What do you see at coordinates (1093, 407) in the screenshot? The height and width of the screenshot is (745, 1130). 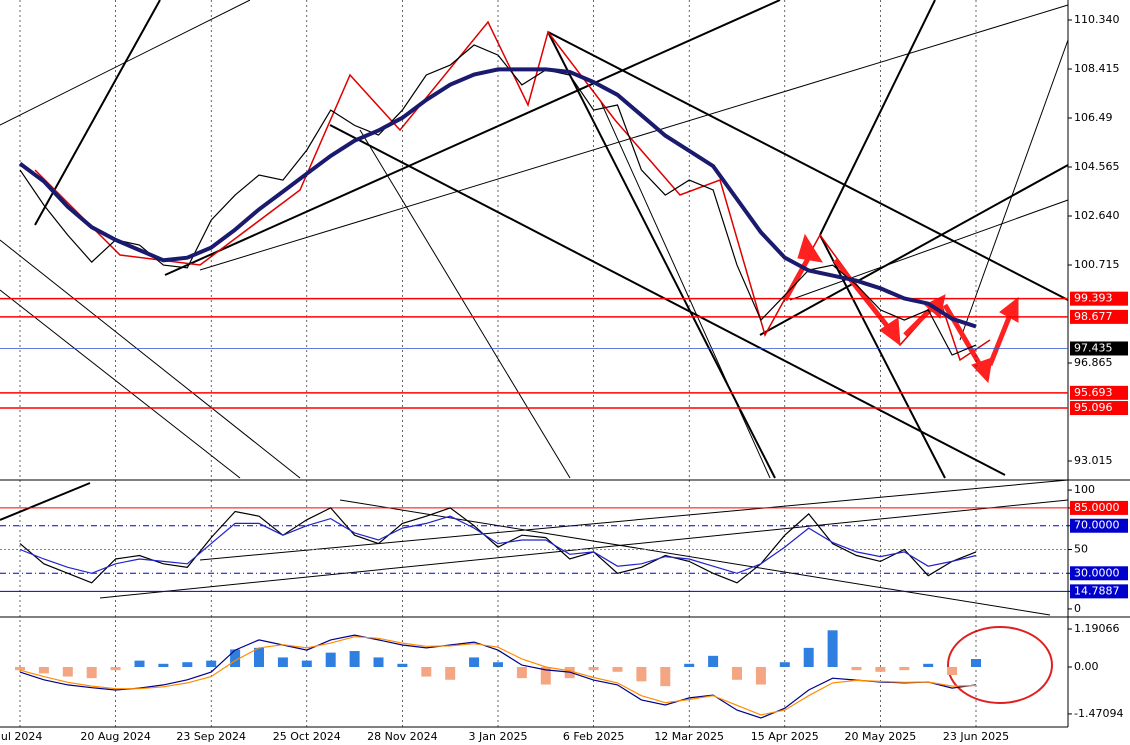 I see `level-label: 95.096` at bounding box center [1093, 407].